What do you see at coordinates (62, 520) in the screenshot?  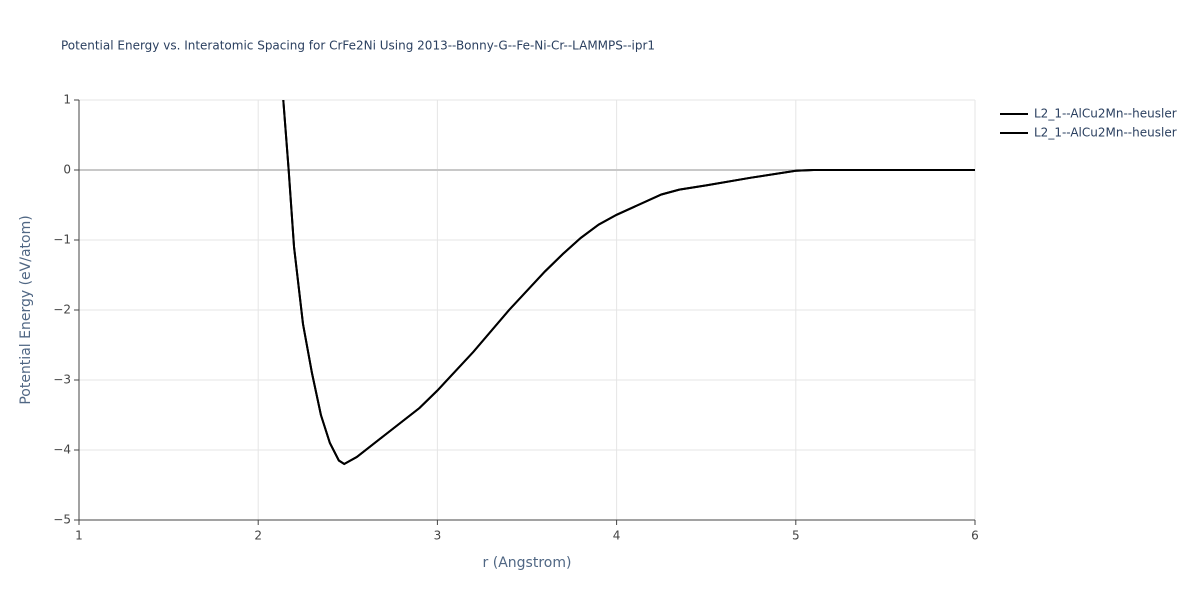 I see `y-tick-label: −5` at bounding box center [62, 520].